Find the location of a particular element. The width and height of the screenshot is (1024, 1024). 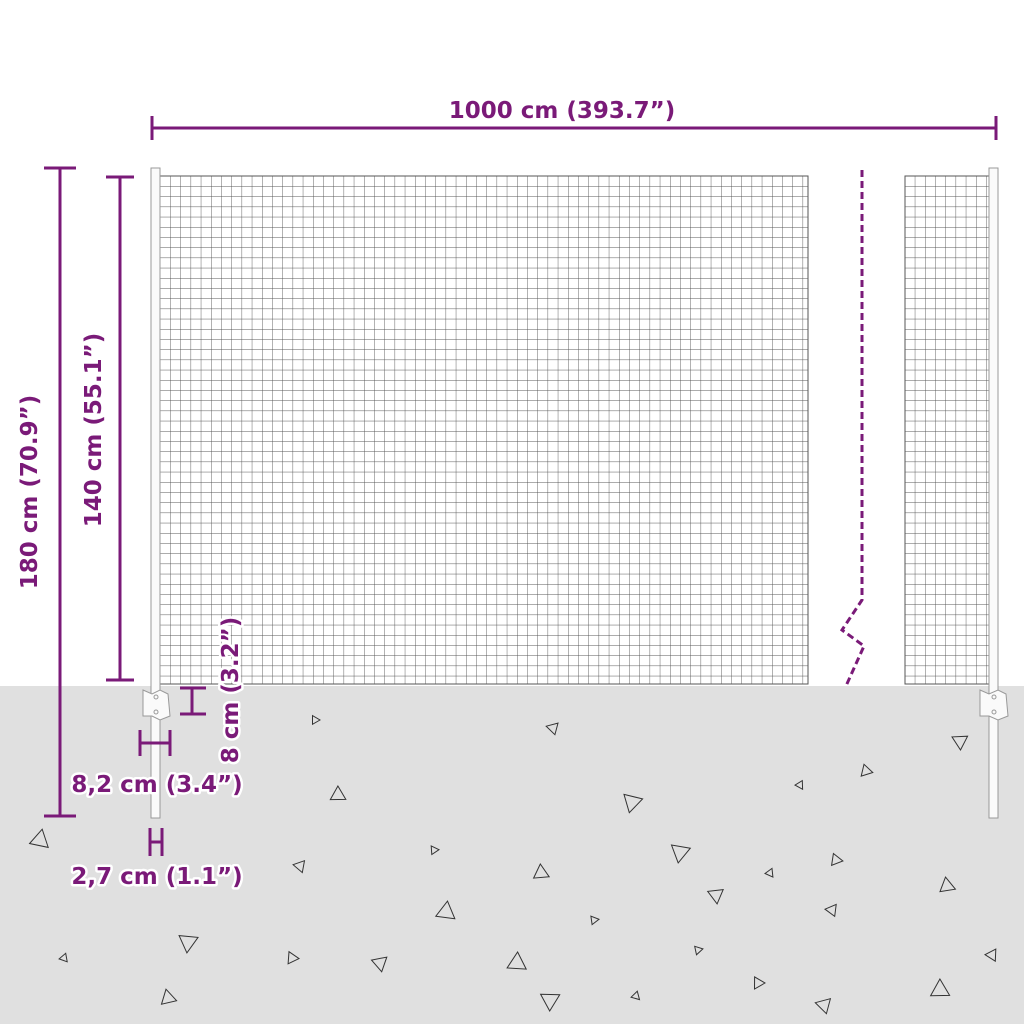

mesh-panel-right is located at coordinates (947, 430).